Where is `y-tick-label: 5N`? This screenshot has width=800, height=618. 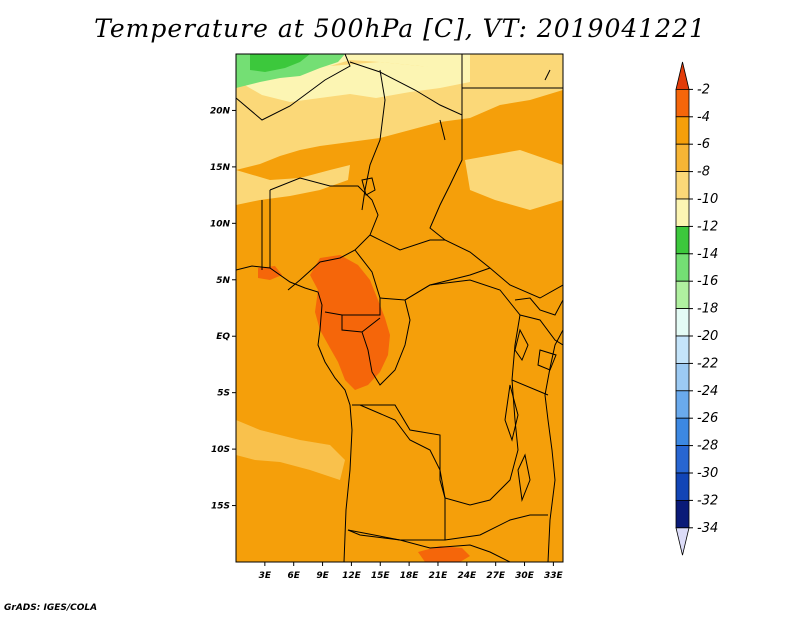 y-tick-label: 5N is located at coordinates (223, 281).